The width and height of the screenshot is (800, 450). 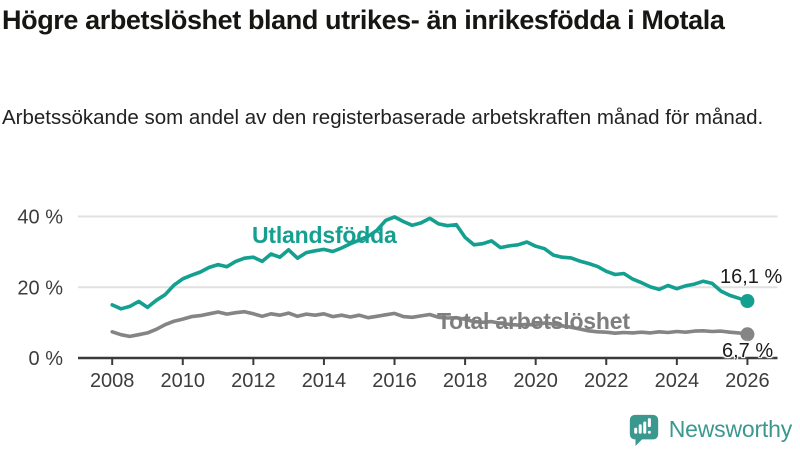 I want to click on x-tick-label-2024: 2024, so click(x=677, y=381).